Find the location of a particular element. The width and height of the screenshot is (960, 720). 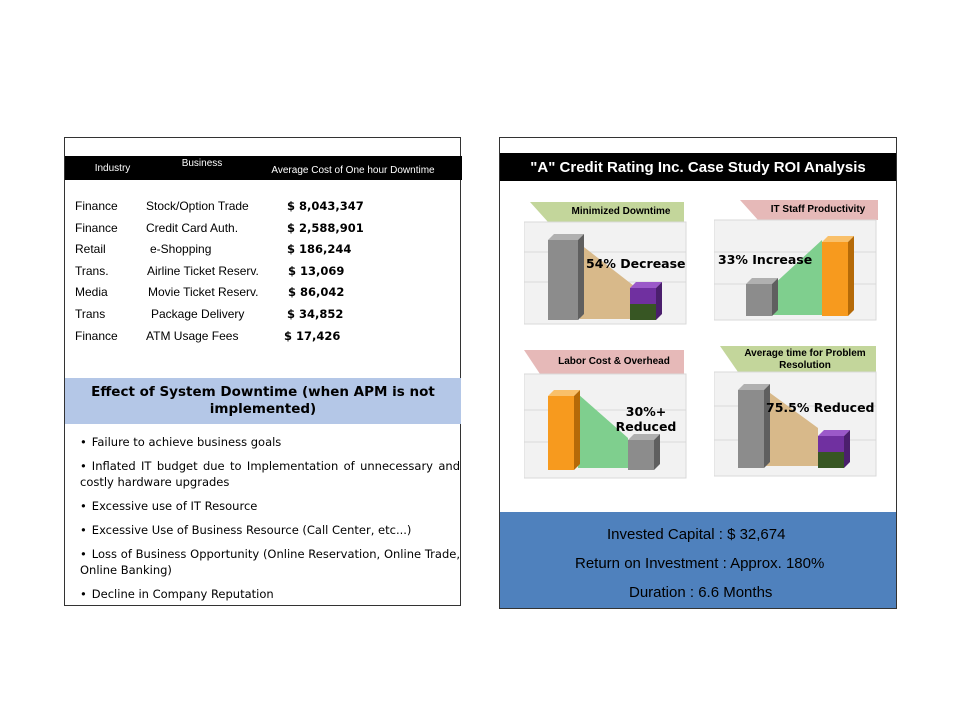

cell-industry: Media is located at coordinates (91, 292).